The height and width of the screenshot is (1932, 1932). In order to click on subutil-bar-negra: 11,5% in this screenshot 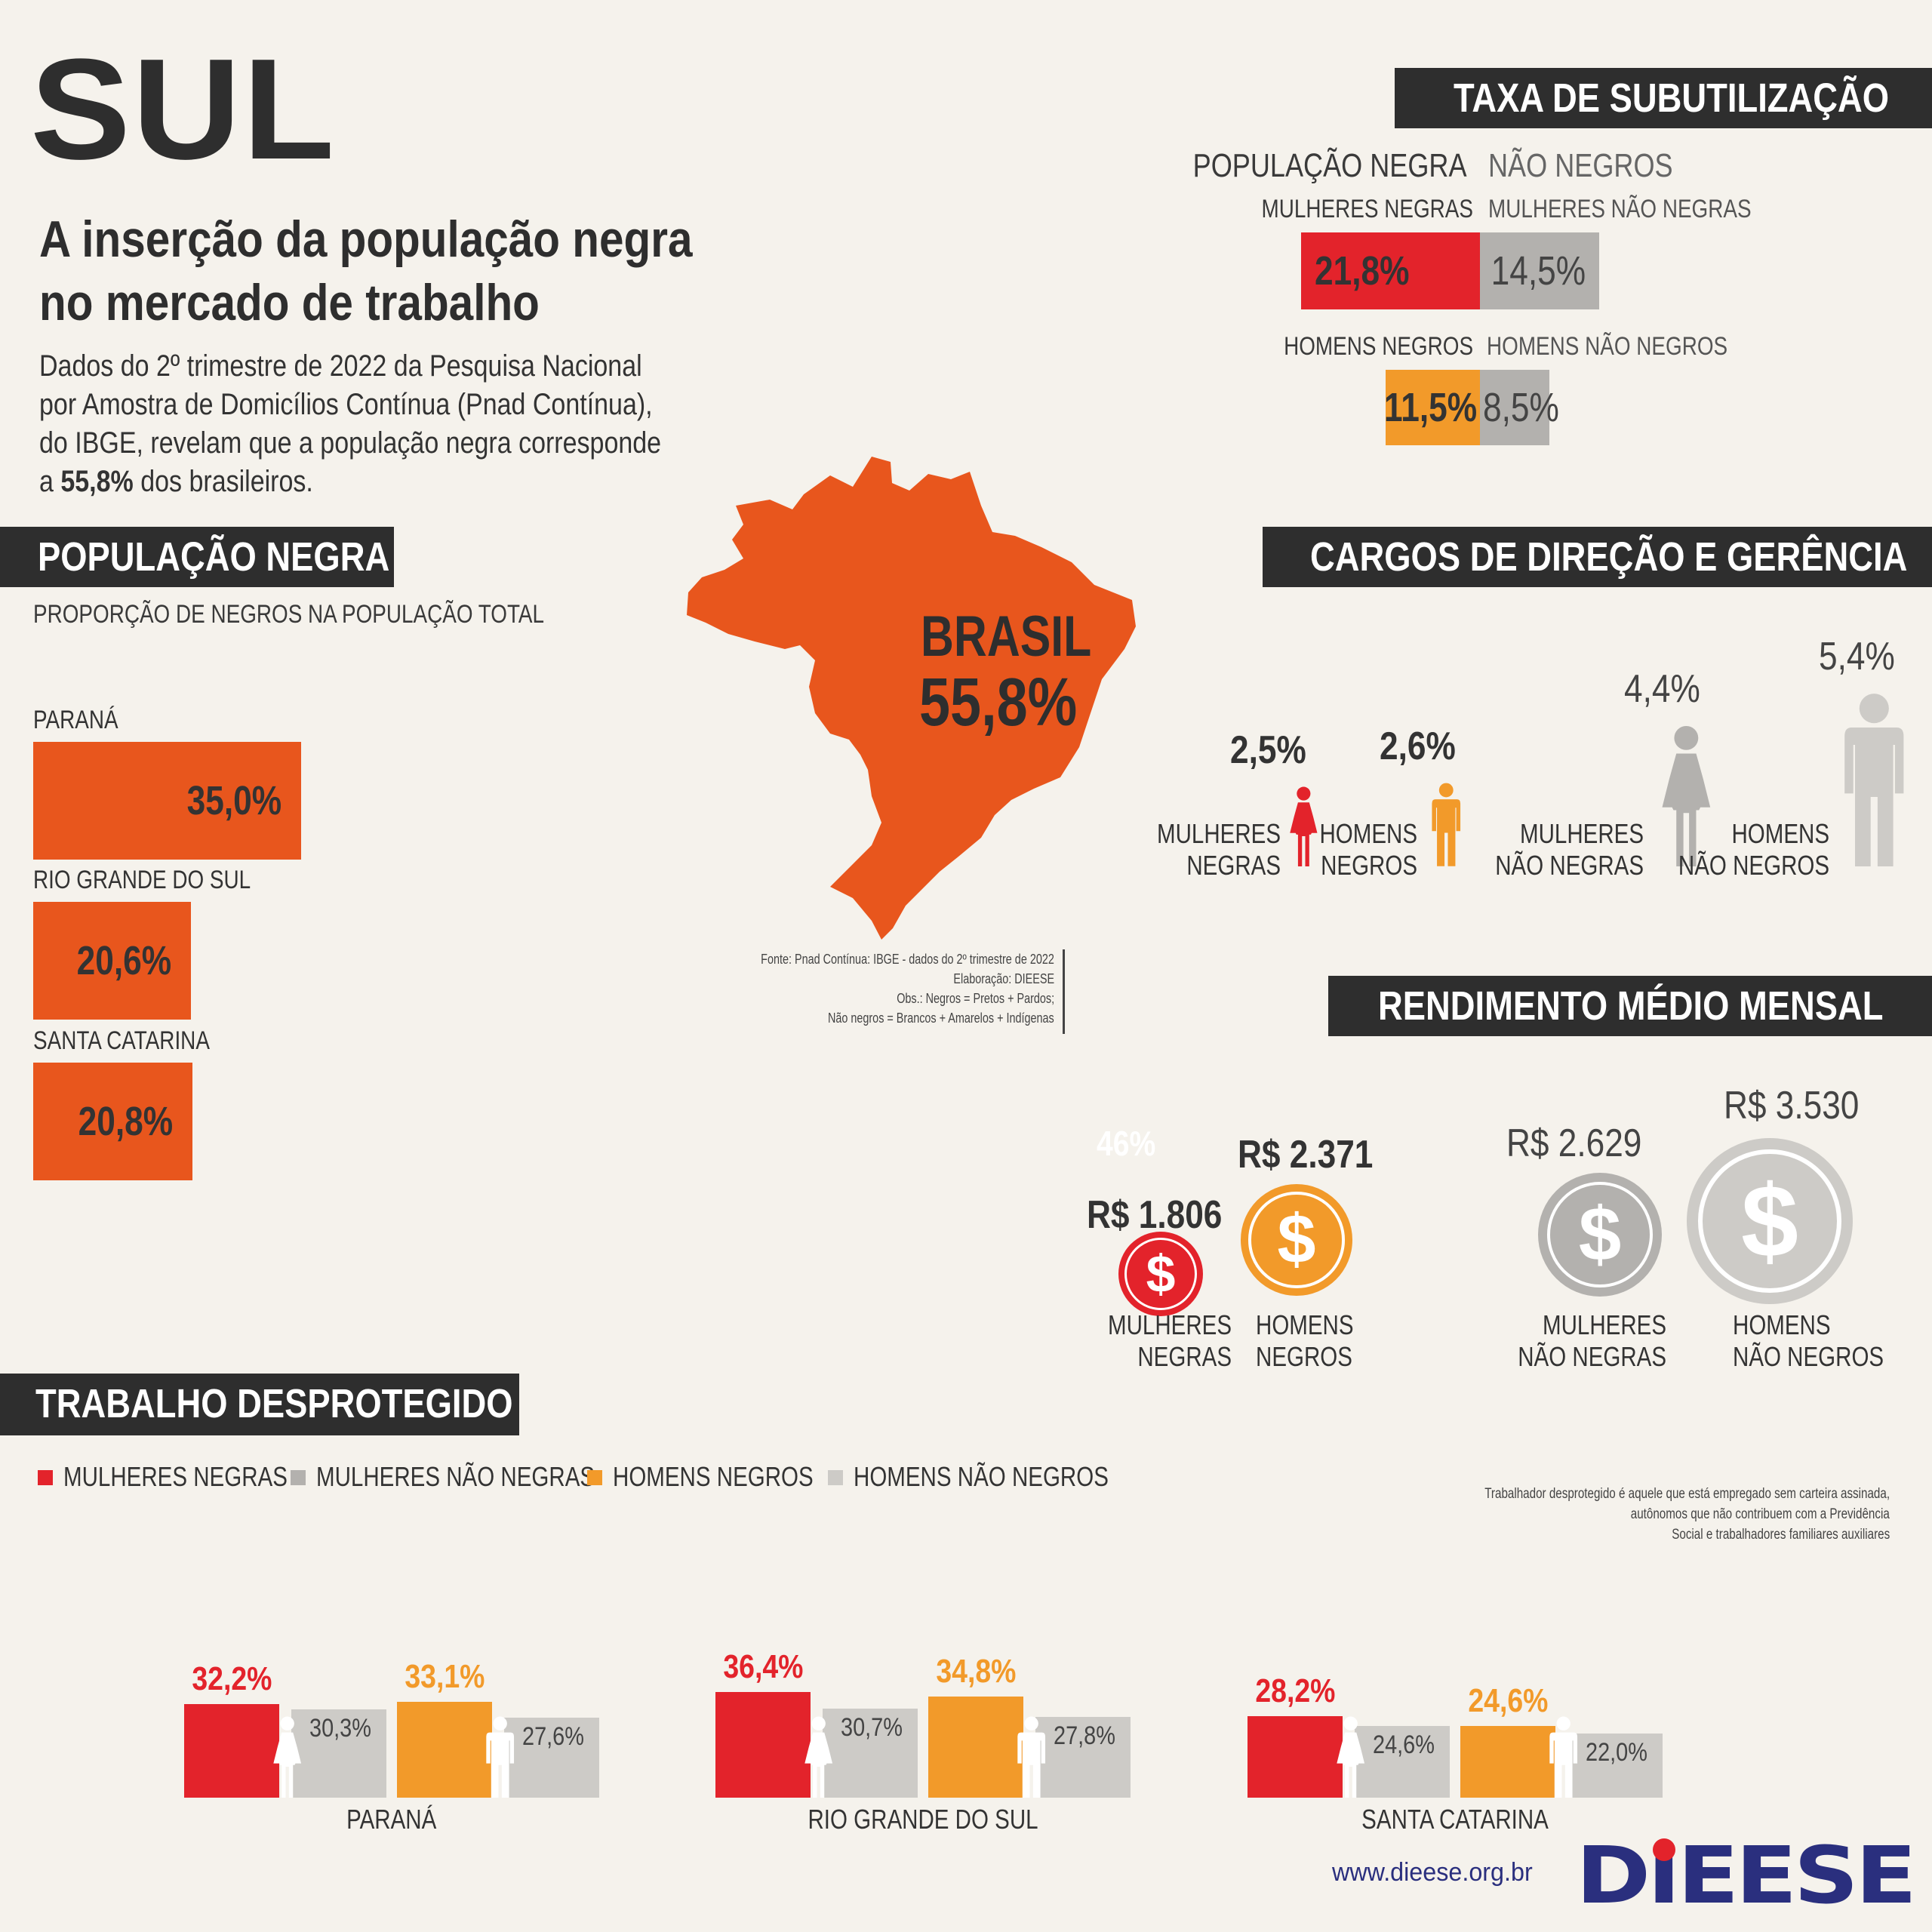, I will do `click(1432, 407)`.